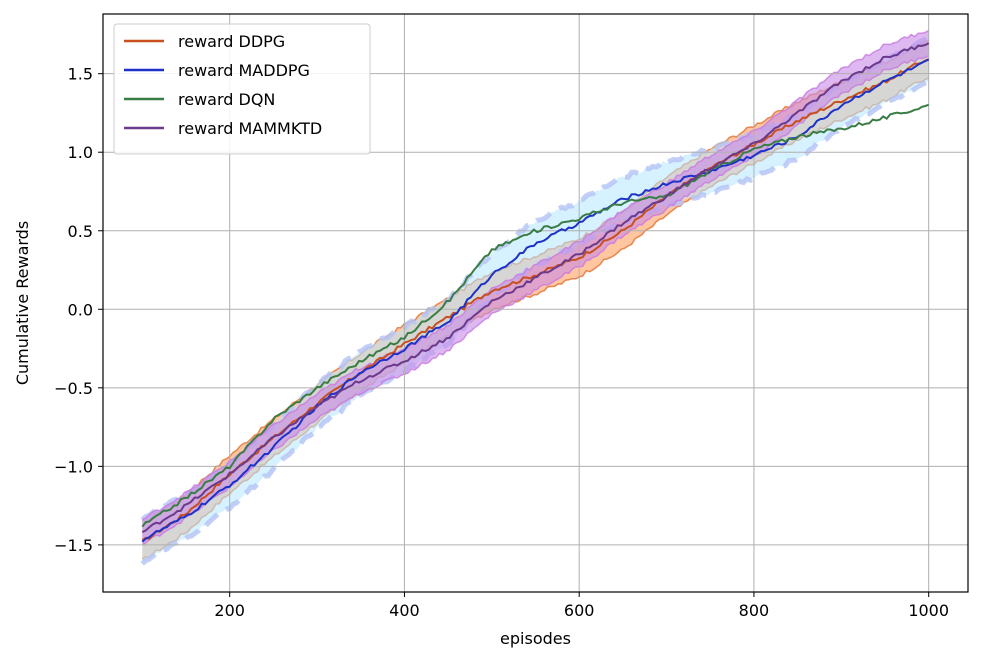 The image size is (982, 664). I want to click on y-tick-label: 0.5, so click(80, 231).